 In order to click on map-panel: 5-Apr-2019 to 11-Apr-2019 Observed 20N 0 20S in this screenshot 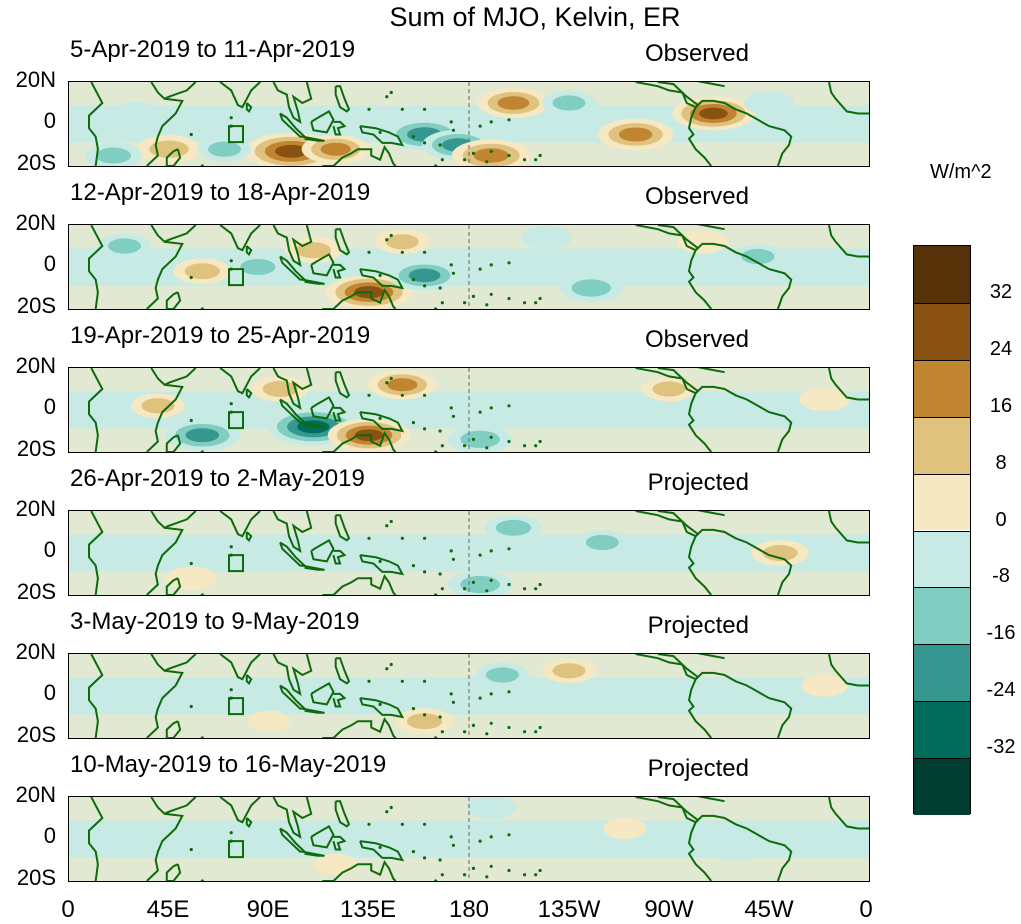, I will do `click(450, 111)`.